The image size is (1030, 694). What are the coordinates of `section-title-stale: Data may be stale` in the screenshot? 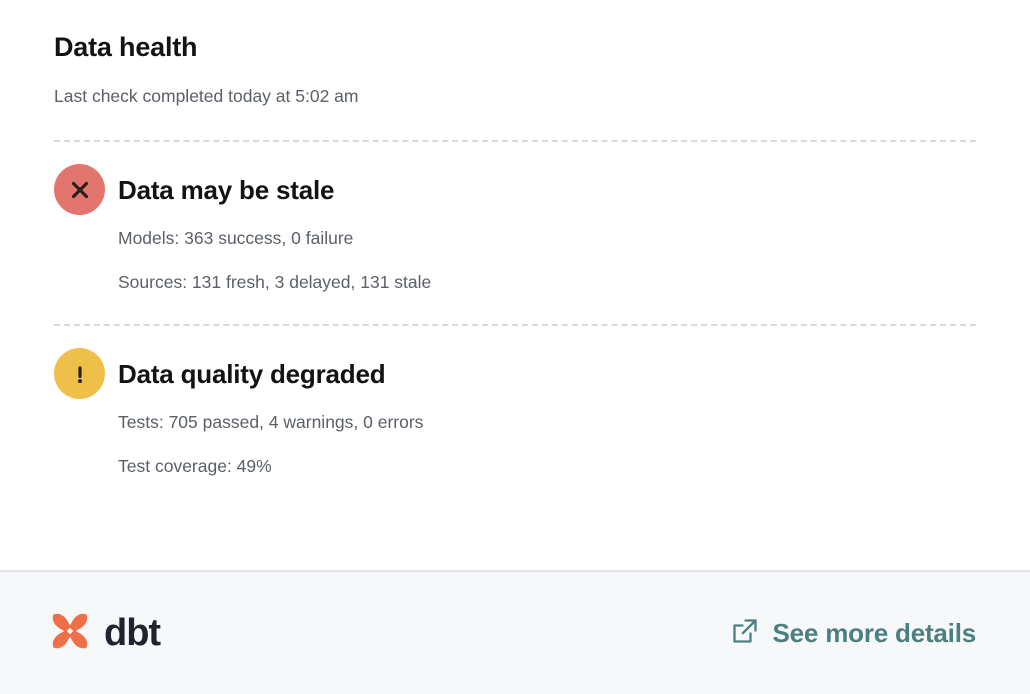 It's located at (226, 189).